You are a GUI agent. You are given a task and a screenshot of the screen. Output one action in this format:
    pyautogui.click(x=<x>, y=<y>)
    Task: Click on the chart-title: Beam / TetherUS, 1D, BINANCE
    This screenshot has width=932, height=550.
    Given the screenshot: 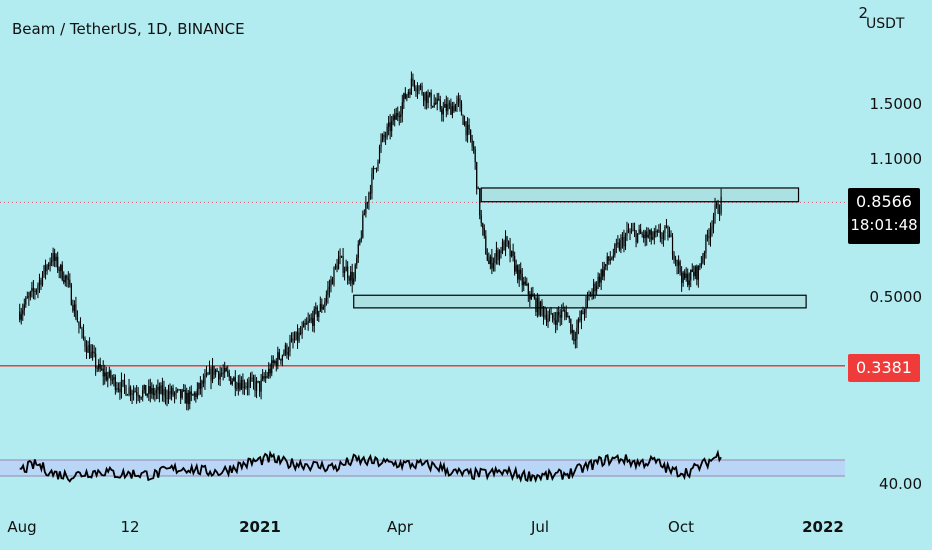 What is the action you would take?
    pyautogui.click(x=128, y=29)
    